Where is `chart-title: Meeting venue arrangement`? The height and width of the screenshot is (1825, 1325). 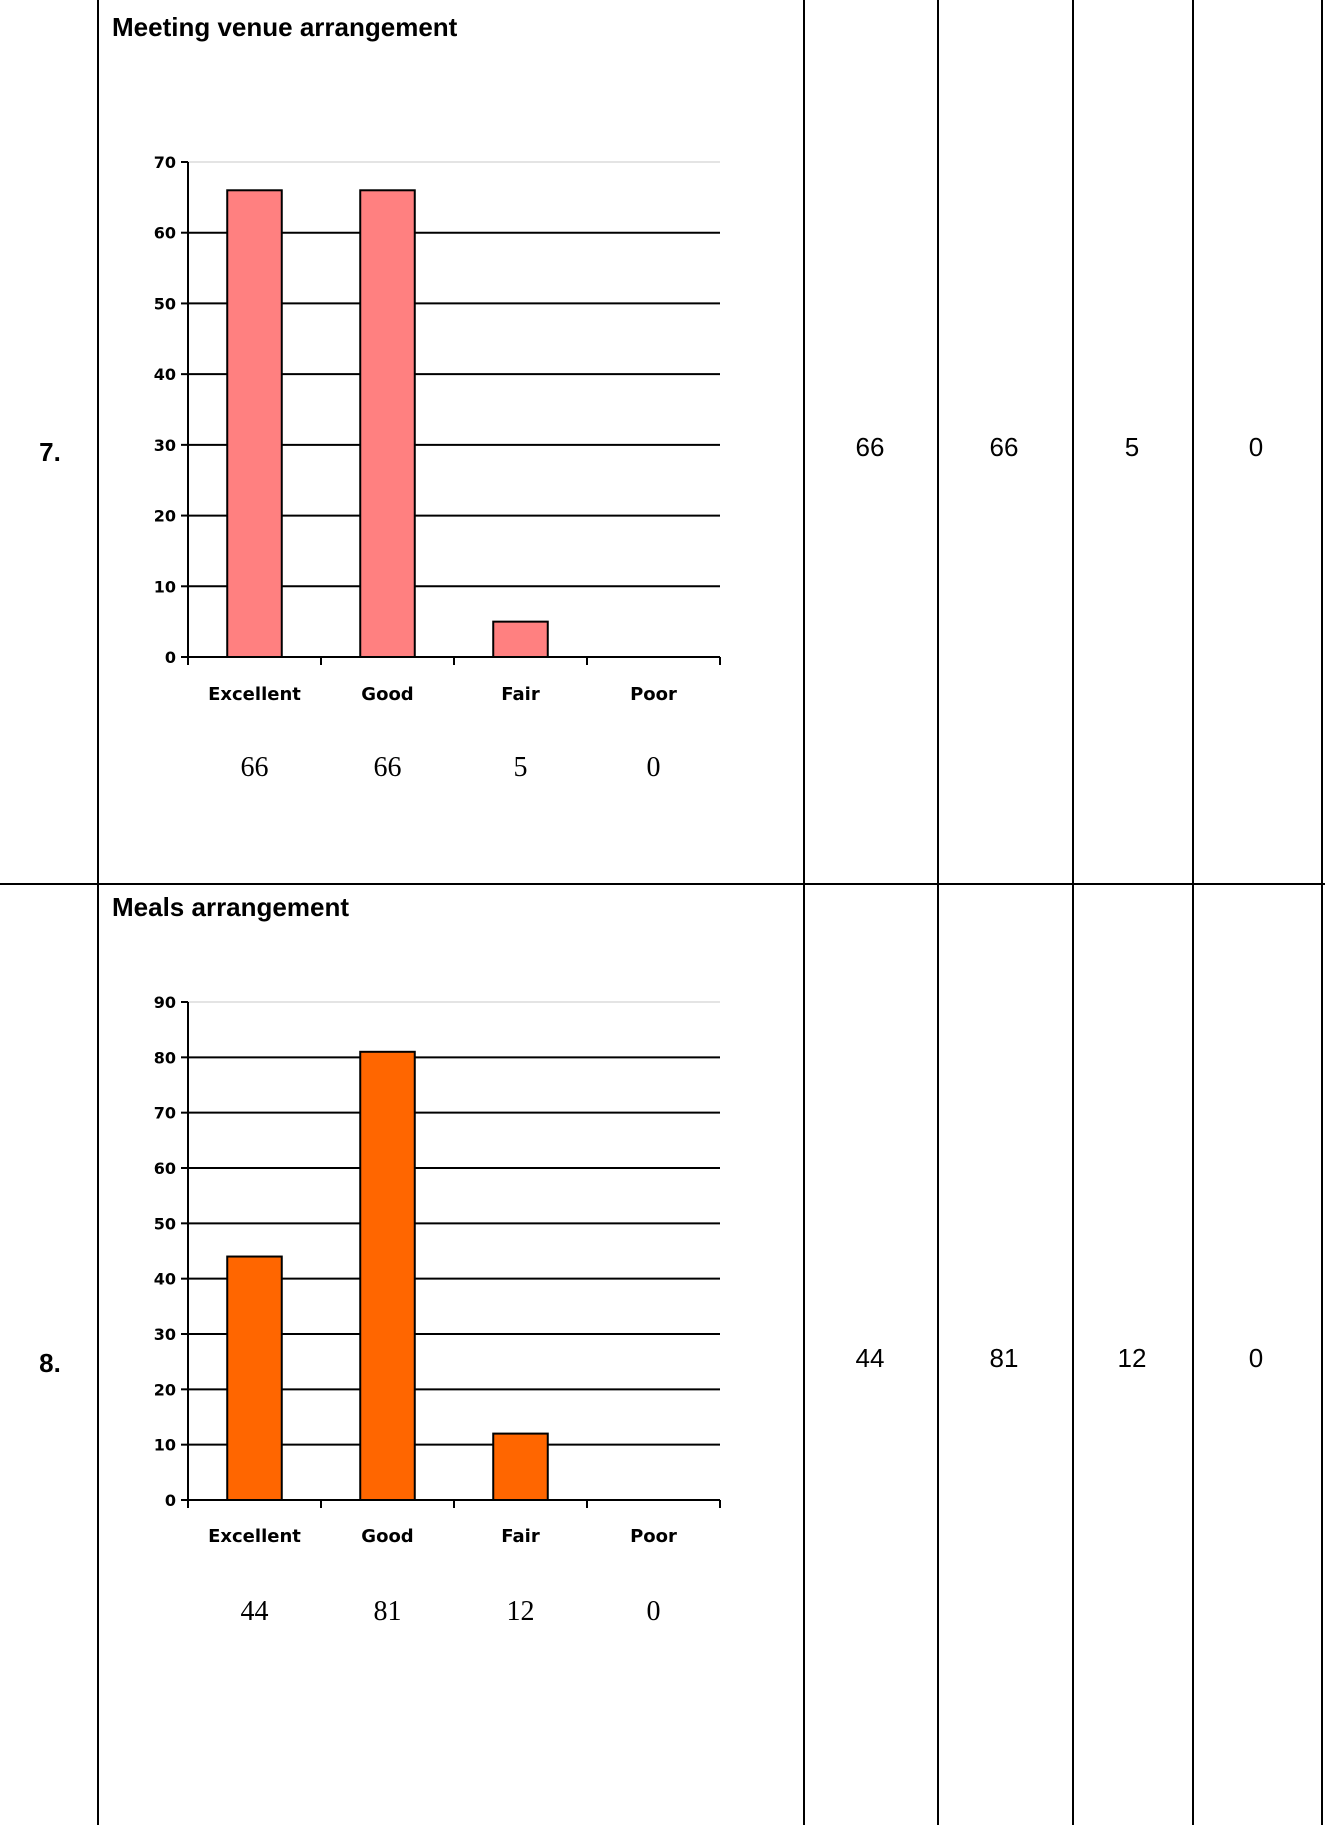
chart-title: Meeting venue arrangement is located at coordinates (285, 27).